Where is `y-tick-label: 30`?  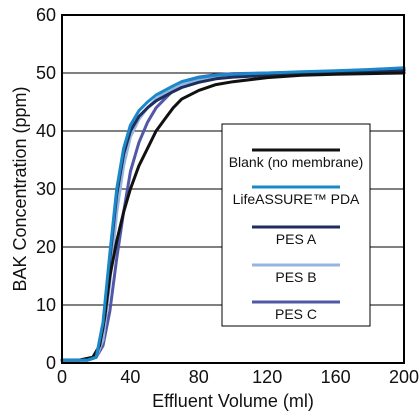
y-tick-label: 30 is located at coordinates (46, 189).